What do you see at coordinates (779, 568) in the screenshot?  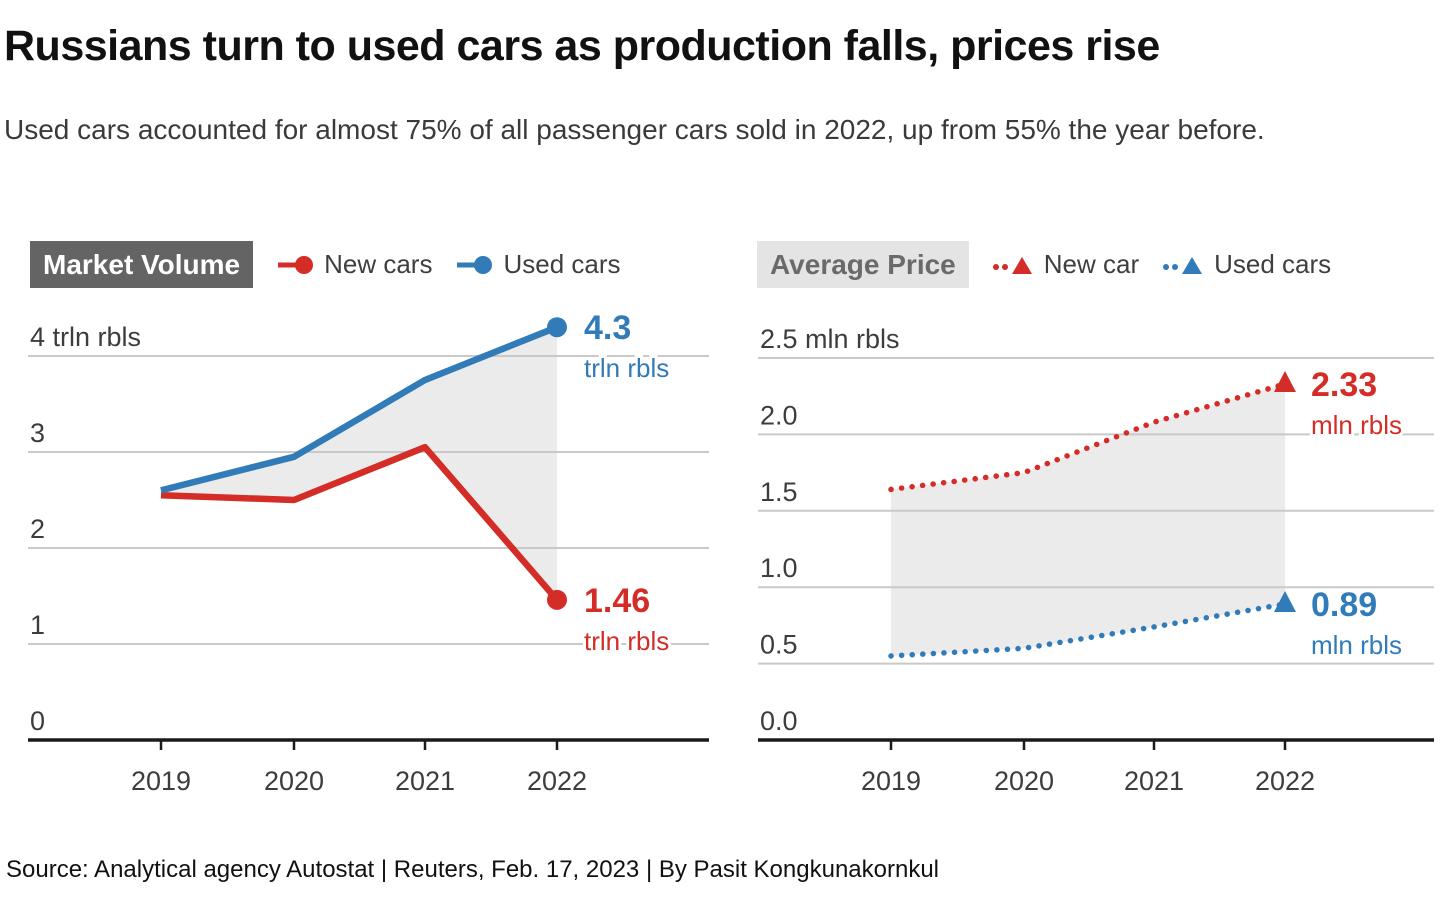 I see `y-tick-label: 1.0` at bounding box center [779, 568].